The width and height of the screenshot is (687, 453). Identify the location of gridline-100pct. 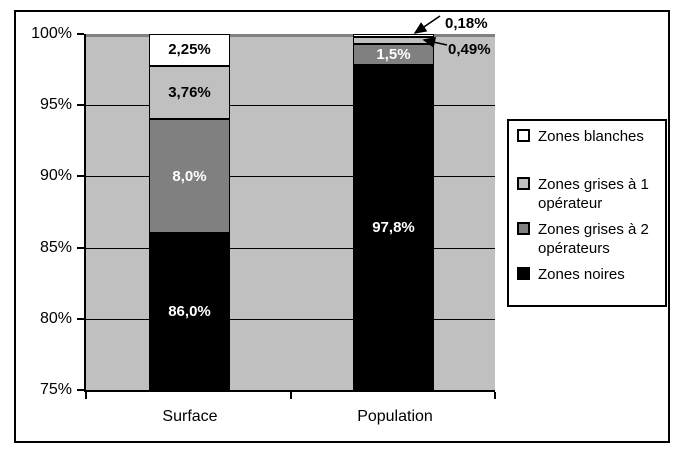
(290, 35).